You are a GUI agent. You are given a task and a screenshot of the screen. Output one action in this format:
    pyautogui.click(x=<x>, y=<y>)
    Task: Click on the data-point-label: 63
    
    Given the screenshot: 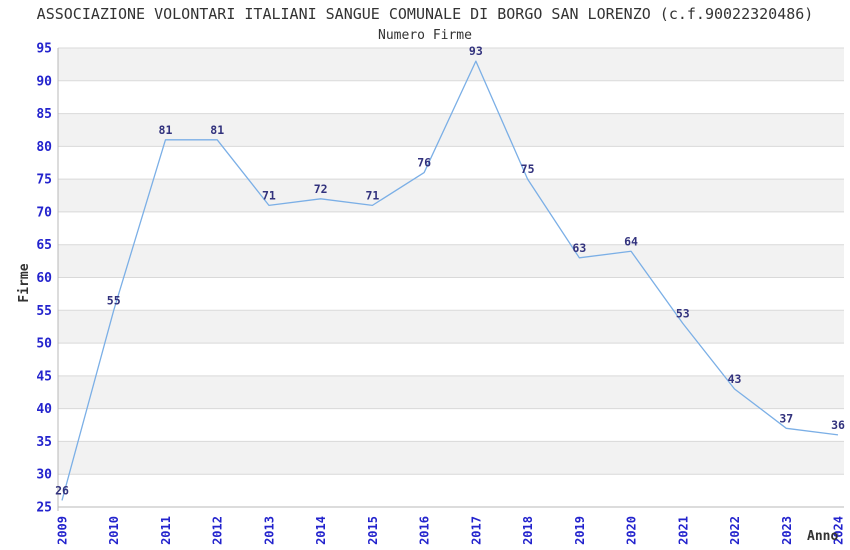 What is the action you would take?
    pyautogui.click(x=579, y=248)
    